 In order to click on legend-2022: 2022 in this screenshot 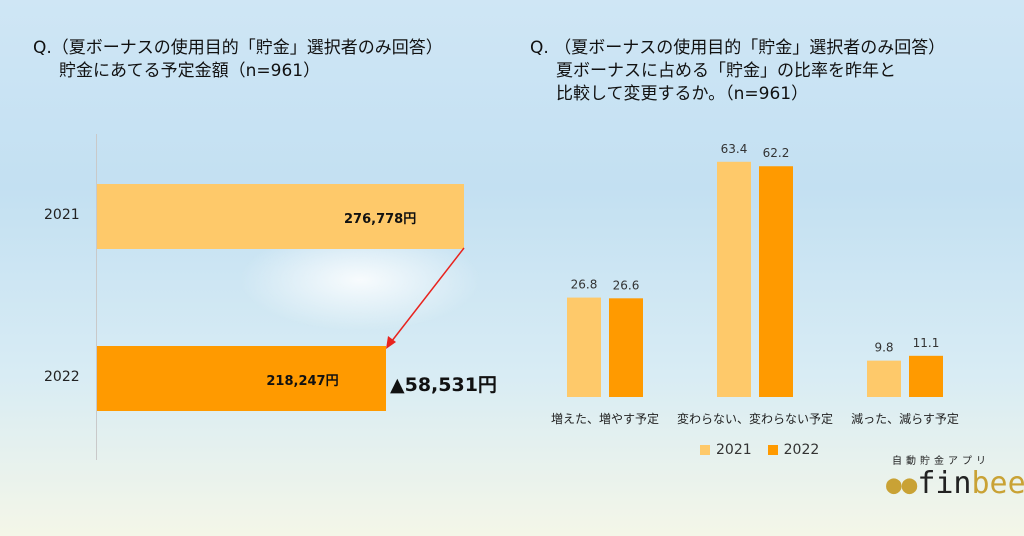, I will do `click(793, 450)`.